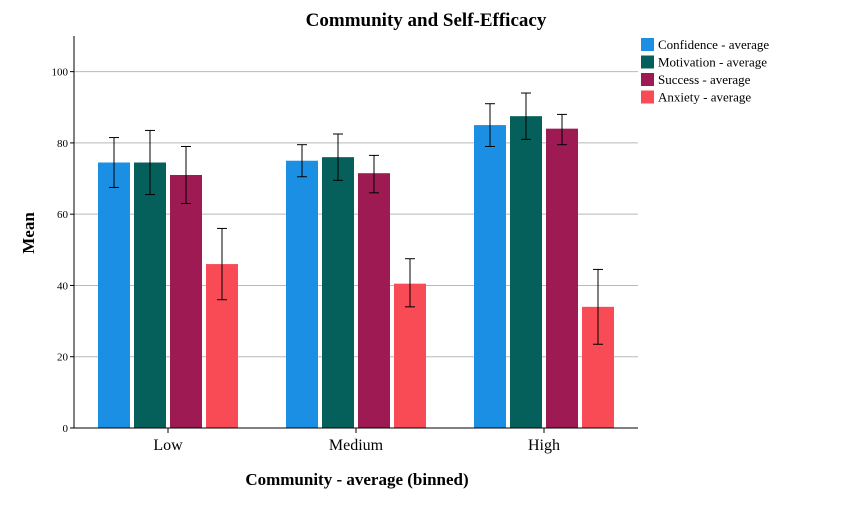 The height and width of the screenshot is (508, 853). Describe the element at coordinates (704, 79) in the screenshot. I see `legend-label: Success - average` at that location.